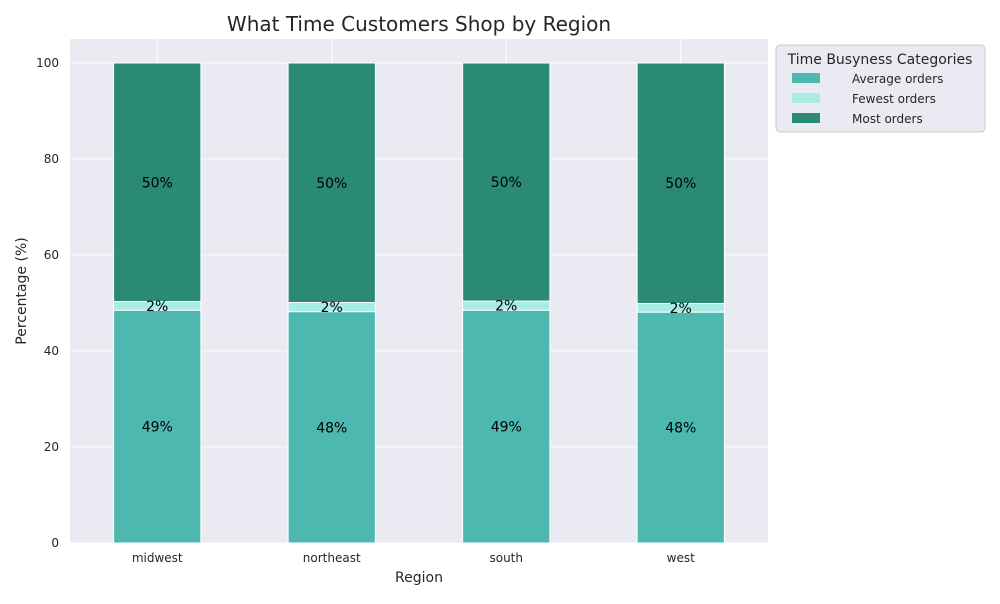 The height and width of the screenshot is (604, 1000). What do you see at coordinates (51, 159) in the screenshot?
I see `y-tick-label: 80` at bounding box center [51, 159].